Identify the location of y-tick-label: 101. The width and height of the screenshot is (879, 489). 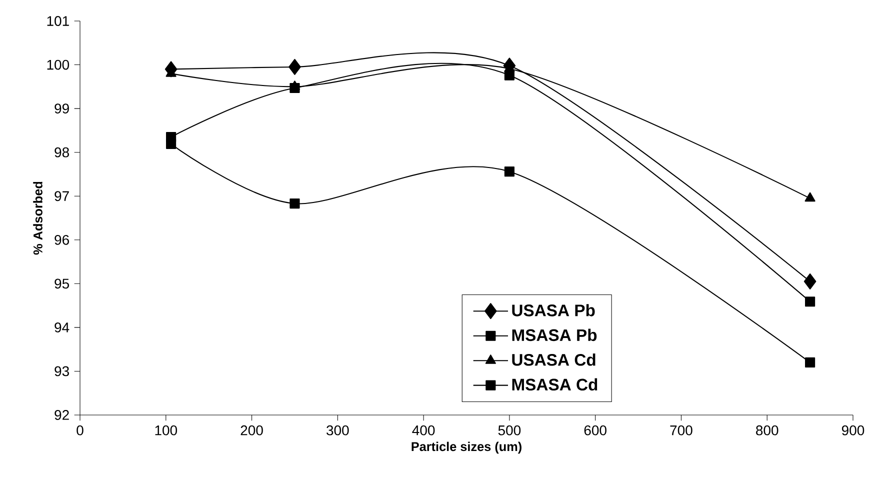
(58, 21).